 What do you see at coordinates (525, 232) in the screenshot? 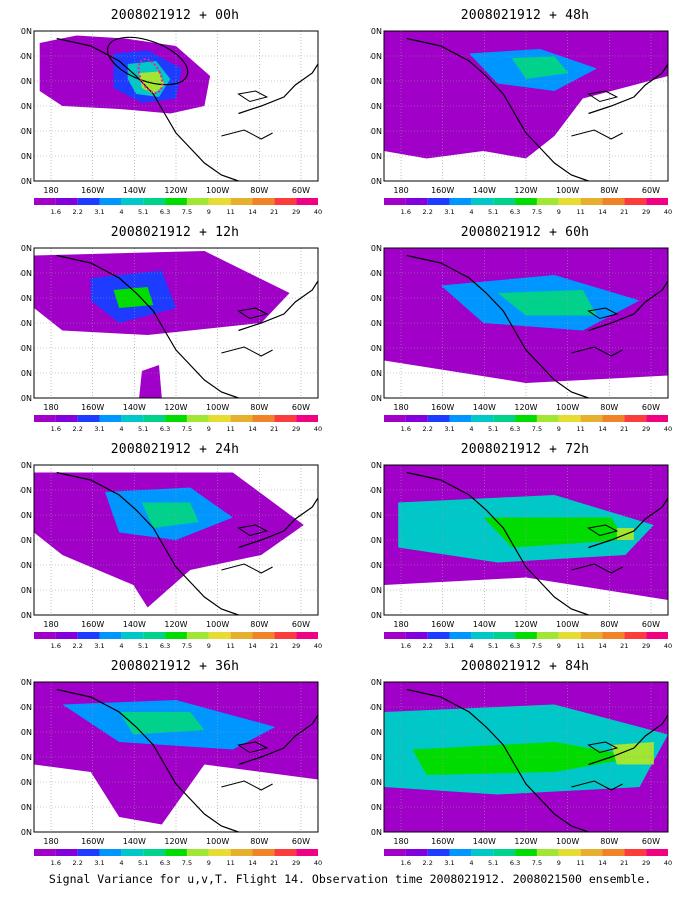
I see `panel-title: 2008021912 + 60h` at bounding box center [525, 232].